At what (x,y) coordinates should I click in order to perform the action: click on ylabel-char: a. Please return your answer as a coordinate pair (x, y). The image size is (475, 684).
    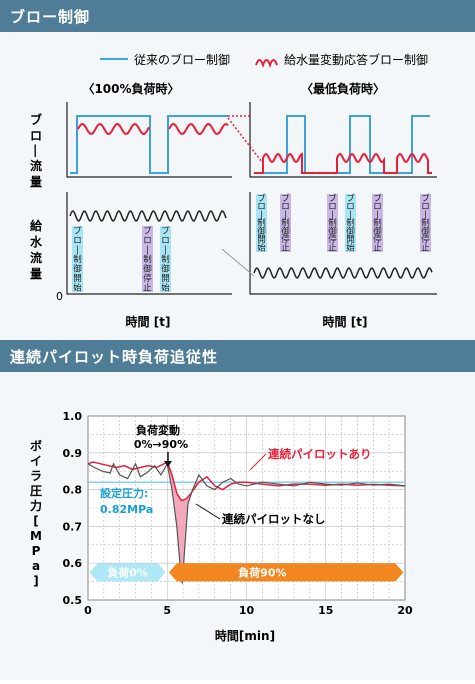
    Looking at the image, I should click on (36, 566).